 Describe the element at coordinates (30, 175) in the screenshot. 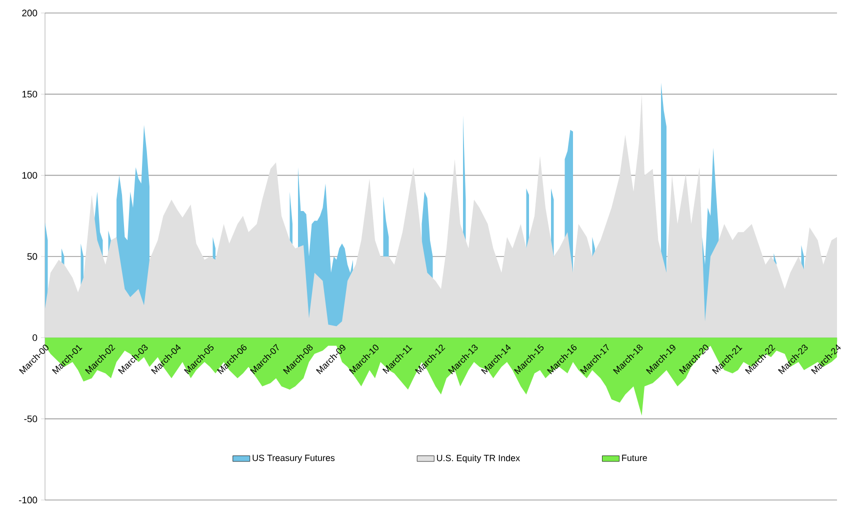

I see `y-tick-label: 100` at that location.